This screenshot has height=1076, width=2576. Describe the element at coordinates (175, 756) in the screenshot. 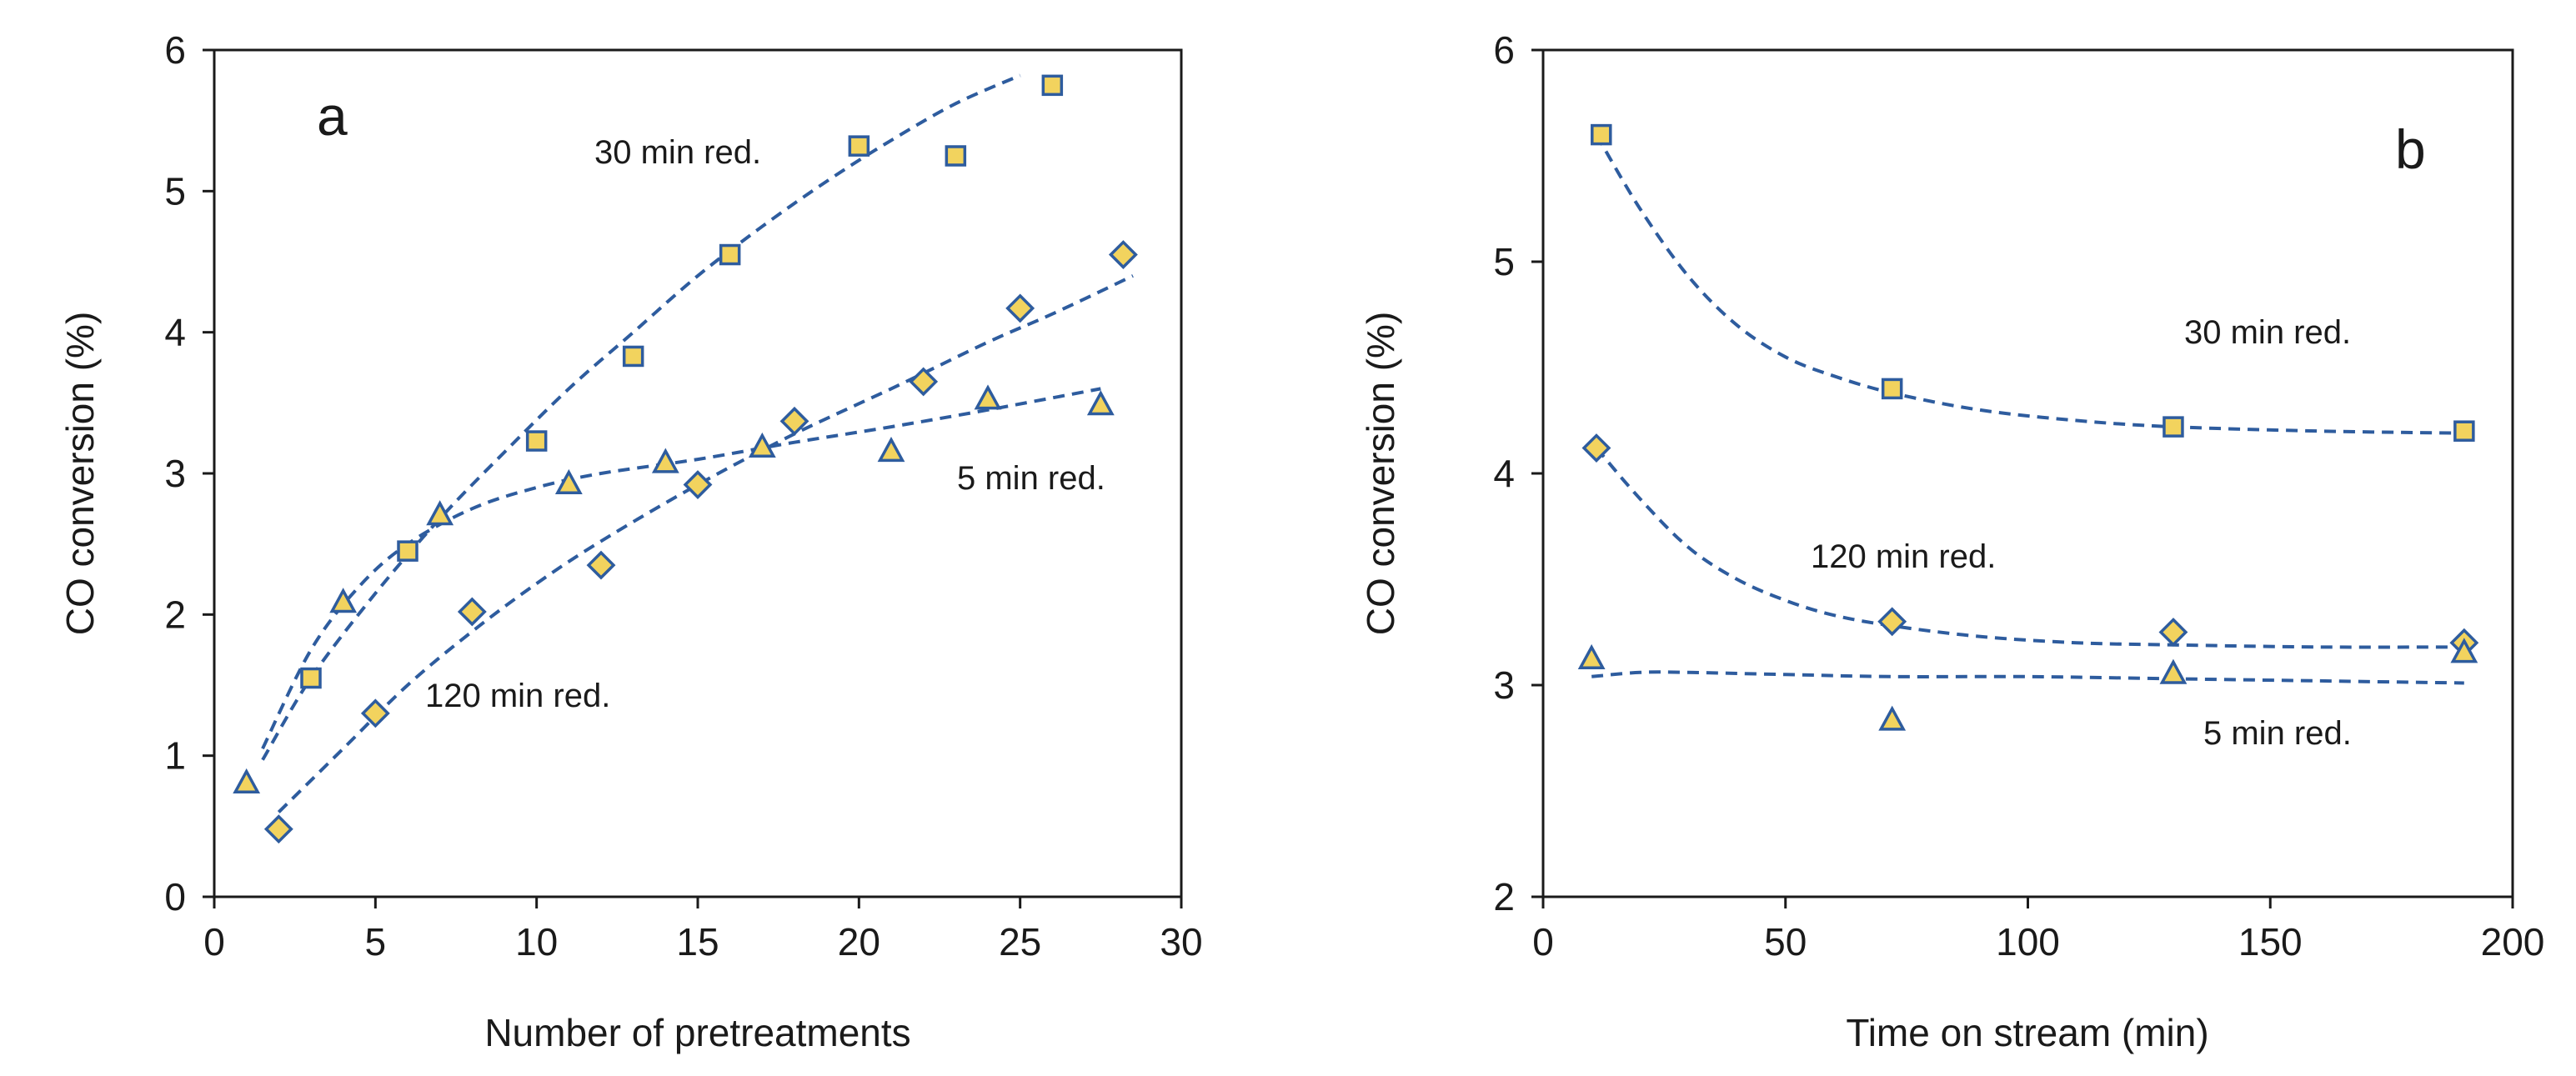

I see `panel-a-y-tick-label: 1` at that location.